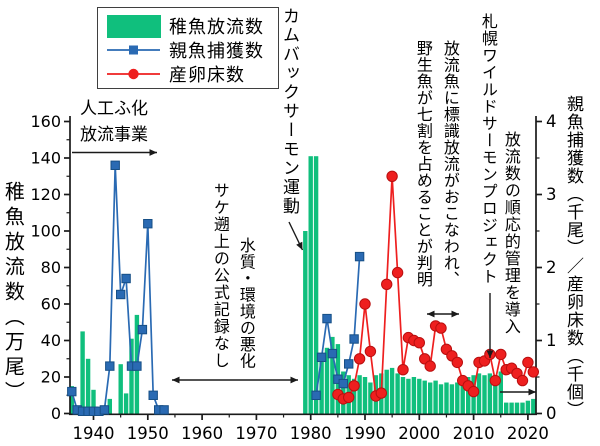 The height and width of the screenshot is (446, 600). What do you see at coordinates (387, 284) in the screenshot?
I see `redd-marker-1994` at bounding box center [387, 284].